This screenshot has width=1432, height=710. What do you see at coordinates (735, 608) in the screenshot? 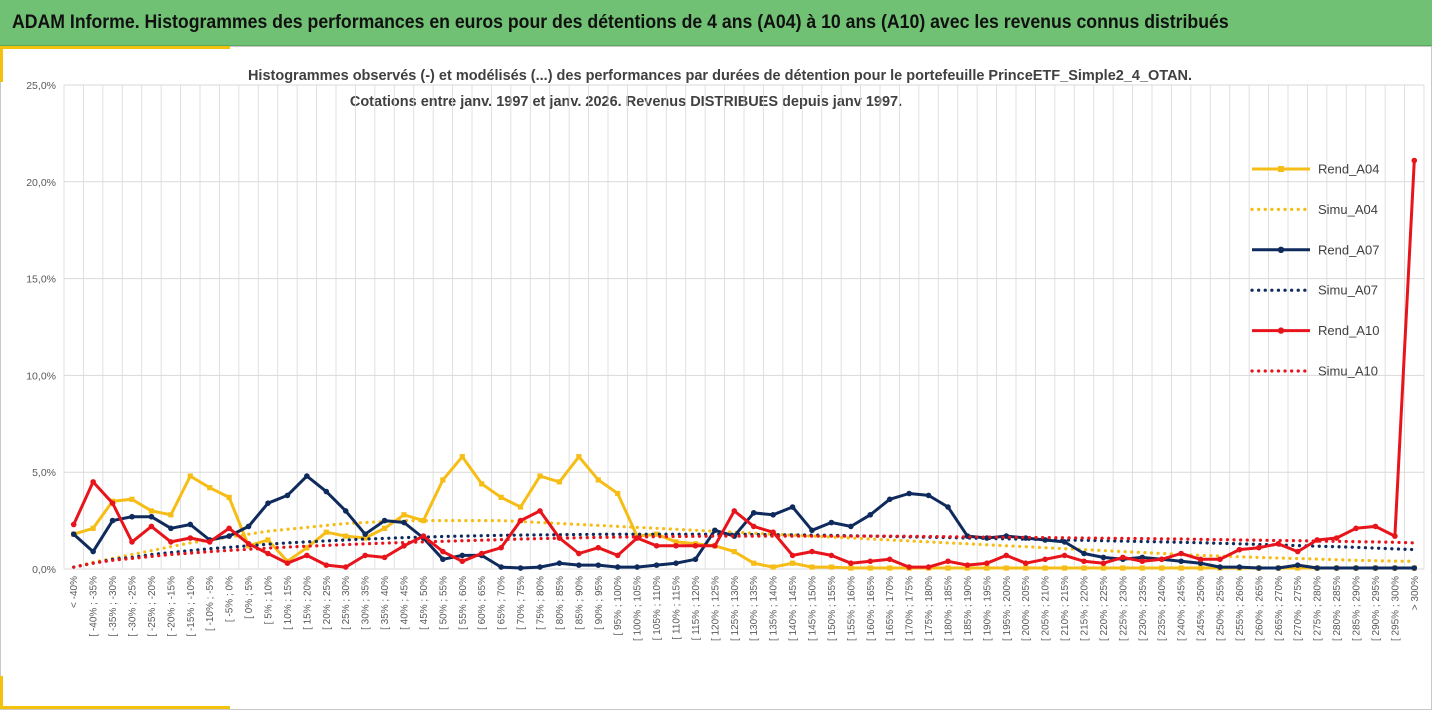
I see `x-tick-label: [ 125% ; 130%` at bounding box center [735, 608].